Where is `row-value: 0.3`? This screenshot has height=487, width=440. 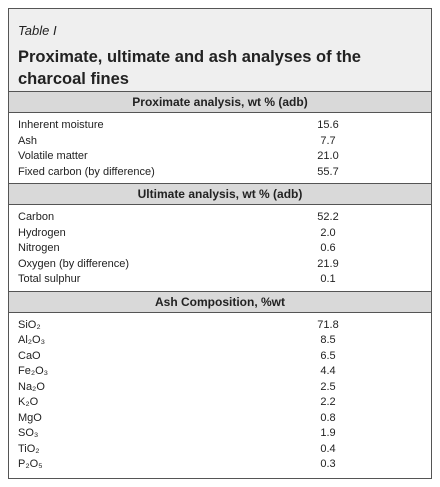 row-value: 0.3 is located at coordinates (328, 464).